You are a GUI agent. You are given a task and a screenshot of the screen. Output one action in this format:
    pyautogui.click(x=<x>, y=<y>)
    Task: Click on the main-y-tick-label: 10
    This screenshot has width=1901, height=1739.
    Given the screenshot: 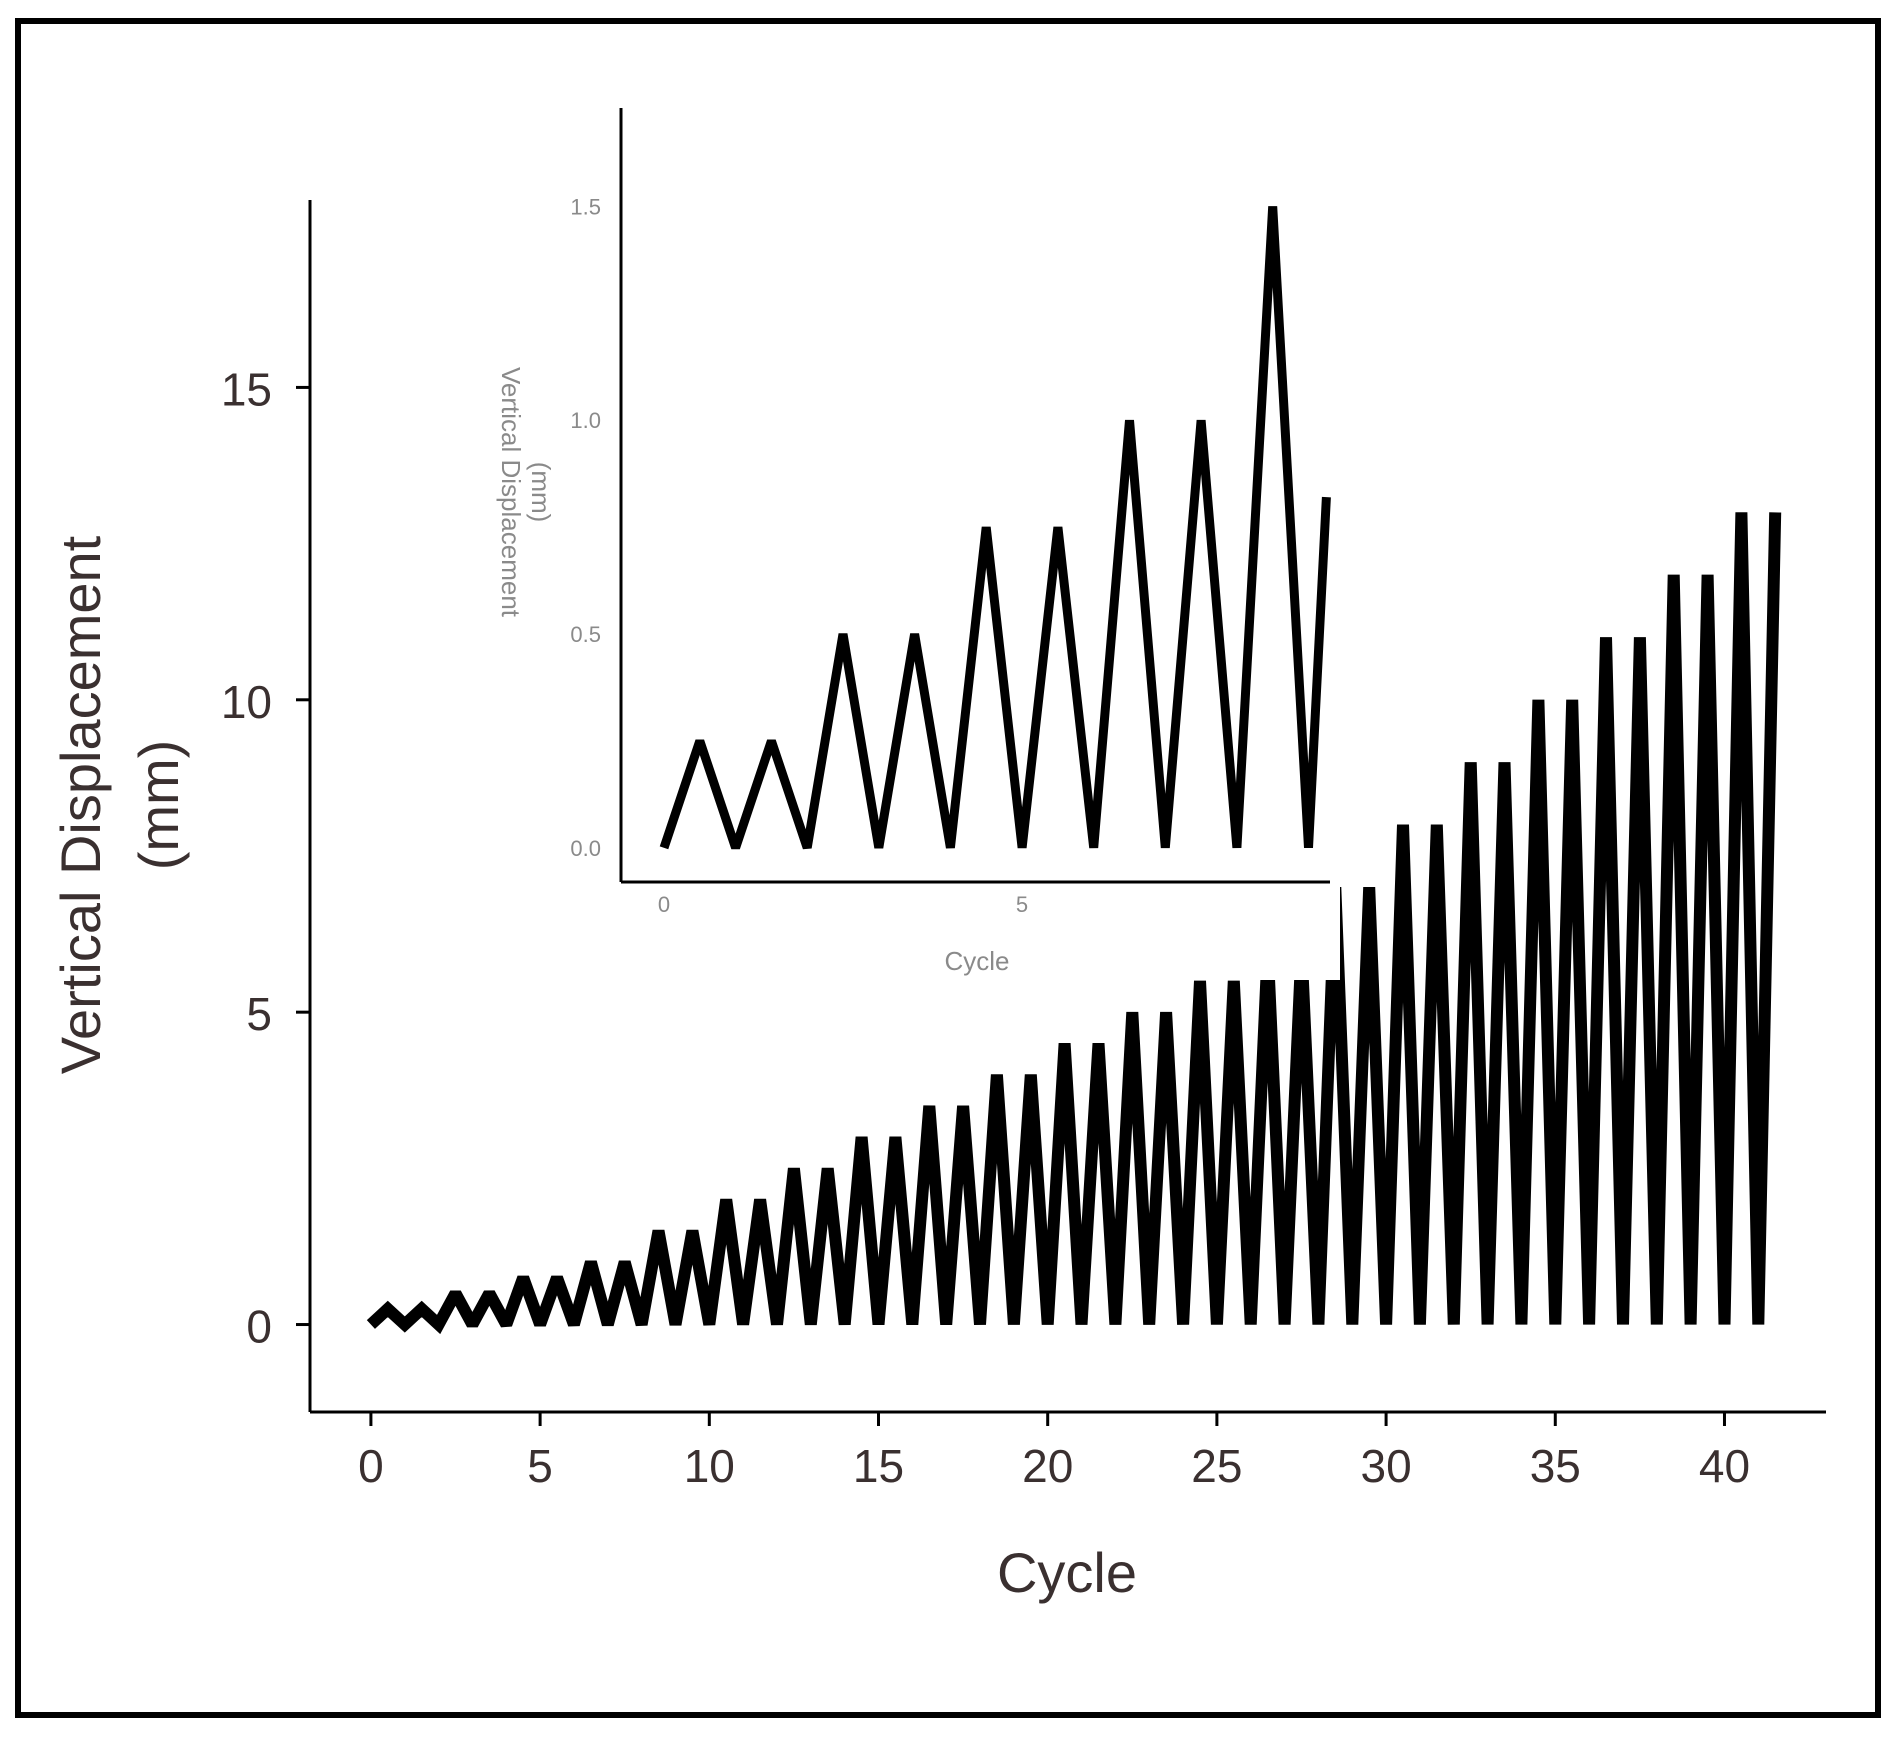 What is the action you would take?
    pyautogui.click(x=246, y=702)
    